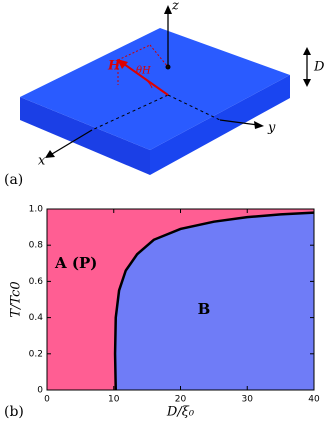 The height and width of the screenshot is (426, 327). Describe the element at coordinates (42, 161) in the screenshot. I see `x-label: x` at that location.